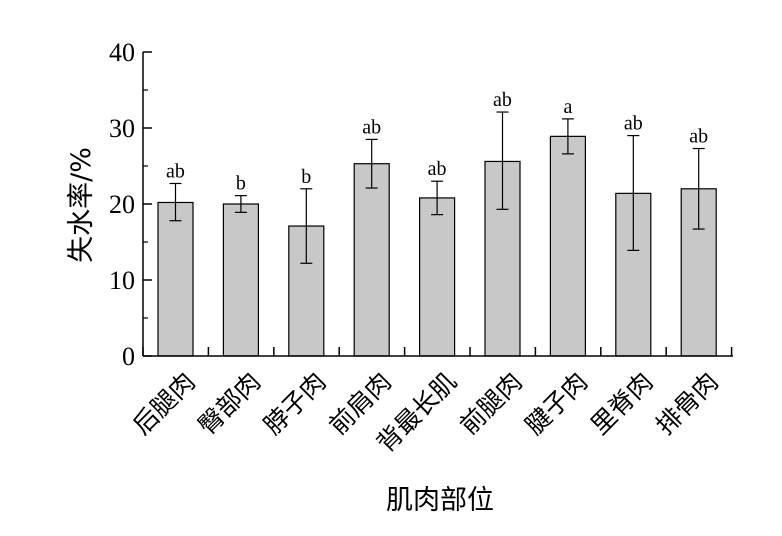 The width and height of the screenshot is (782, 536). What do you see at coordinates (557, 404) in the screenshot?
I see `x-tick-label-7: 腱子肉` at bounding box center [557, 404].